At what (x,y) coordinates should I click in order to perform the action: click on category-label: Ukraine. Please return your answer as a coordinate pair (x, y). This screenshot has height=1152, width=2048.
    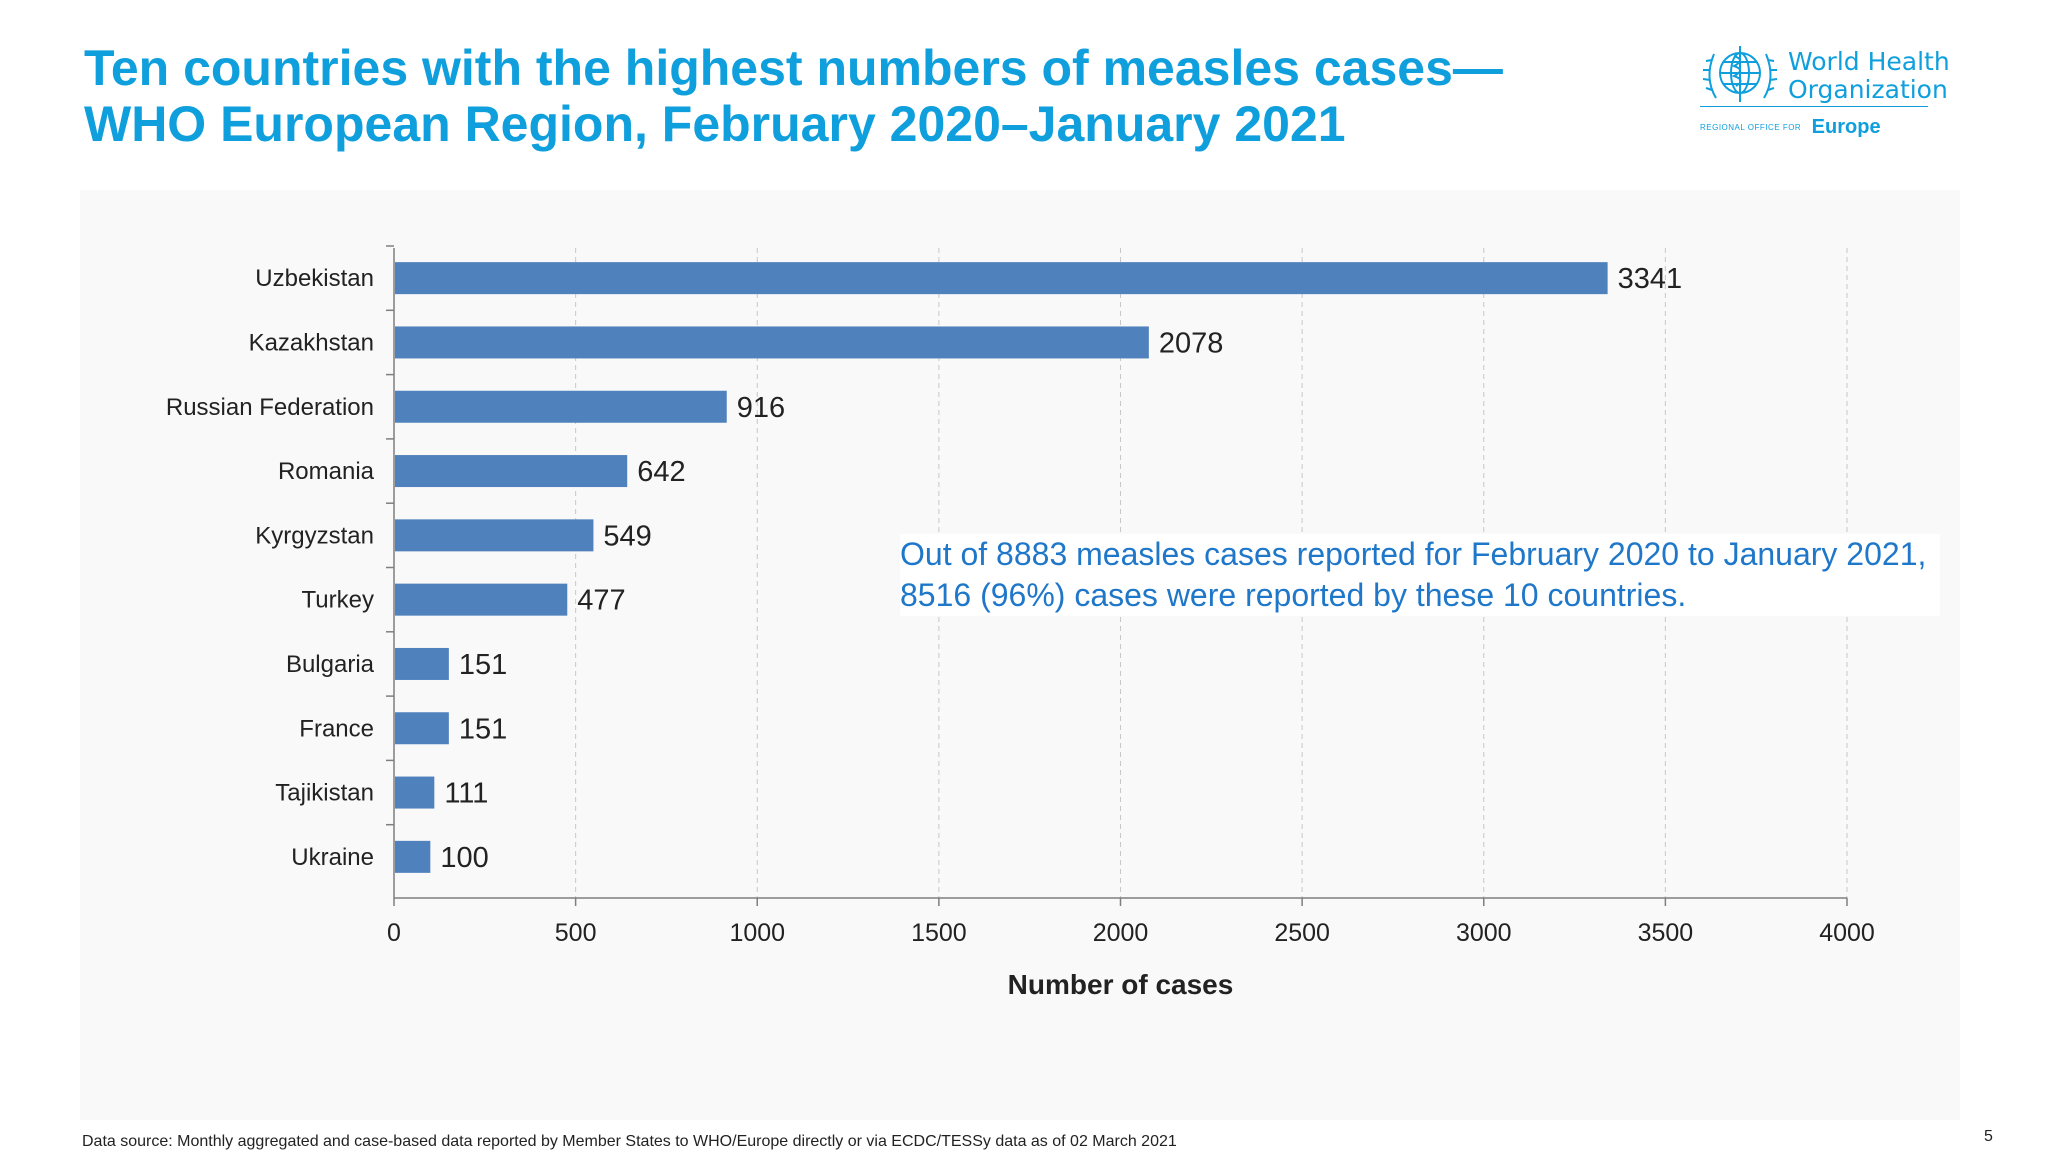
    Looking at the image, I should click on (332, 857).